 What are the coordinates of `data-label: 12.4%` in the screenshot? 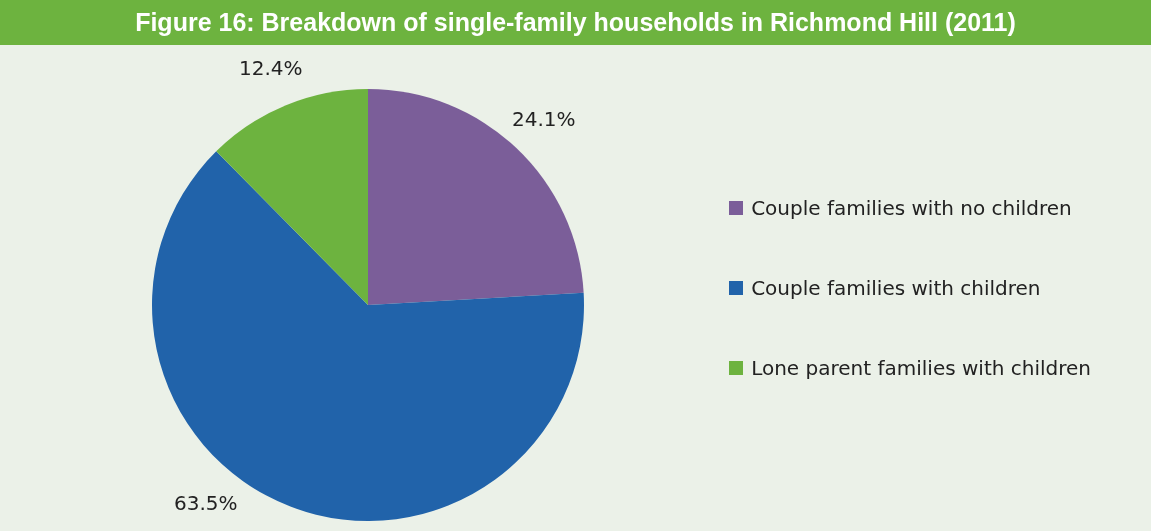 It's located at (271, 68).